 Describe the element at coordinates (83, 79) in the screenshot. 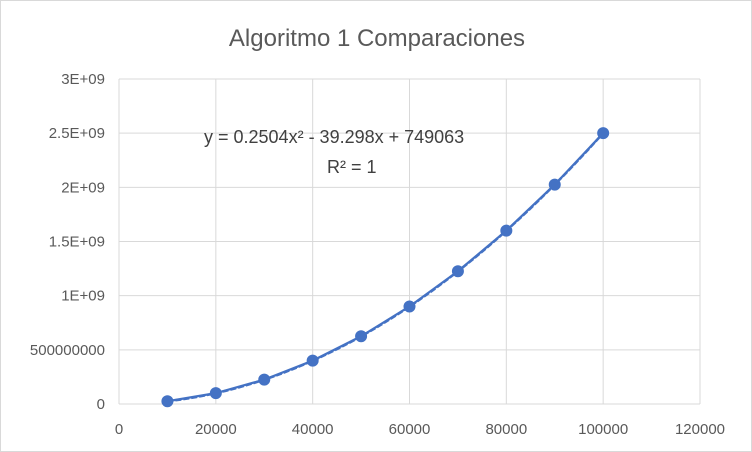

I see `y-tick-label: 3E+09` at that location.